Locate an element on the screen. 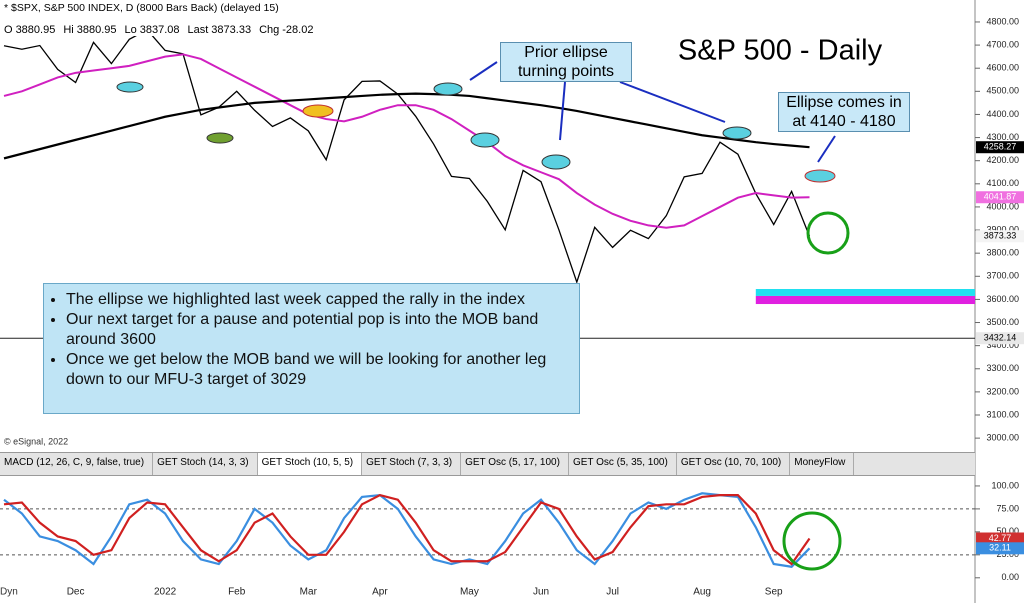 The width and height of the screenshot is (1024, 603). tab: GET Stoch (7, 3, 3) is located at coordinates (412, 464).